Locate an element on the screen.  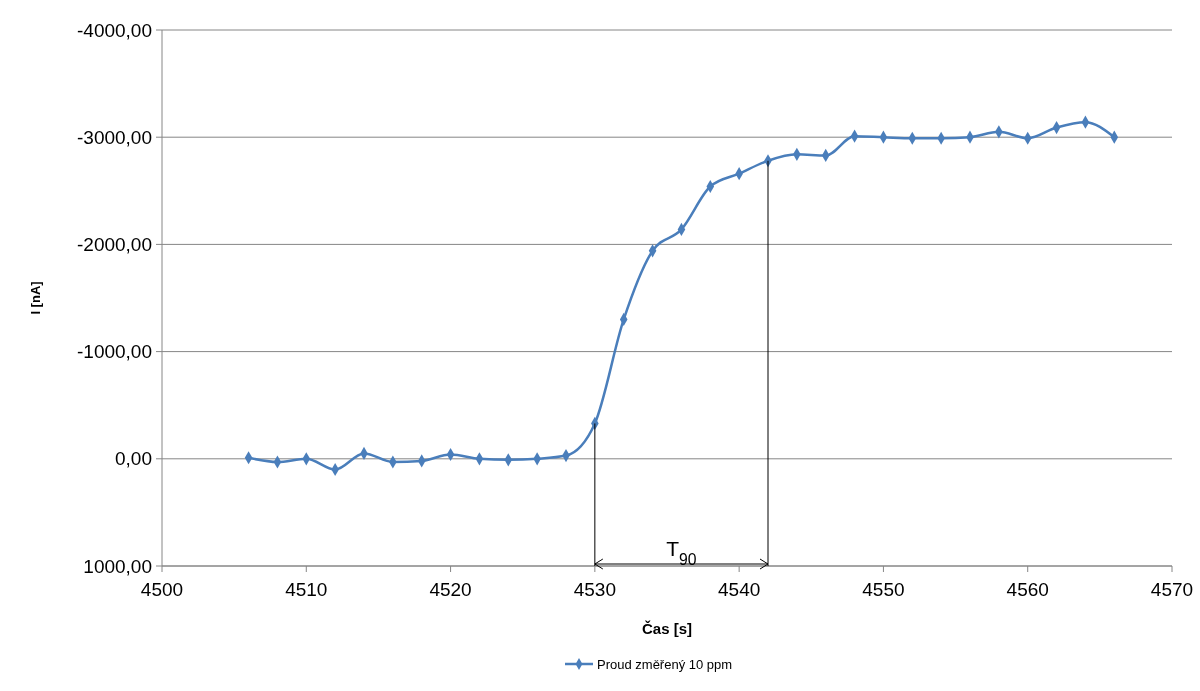
y-tick-label: 1000,00 is located at coordinates (117, 566).